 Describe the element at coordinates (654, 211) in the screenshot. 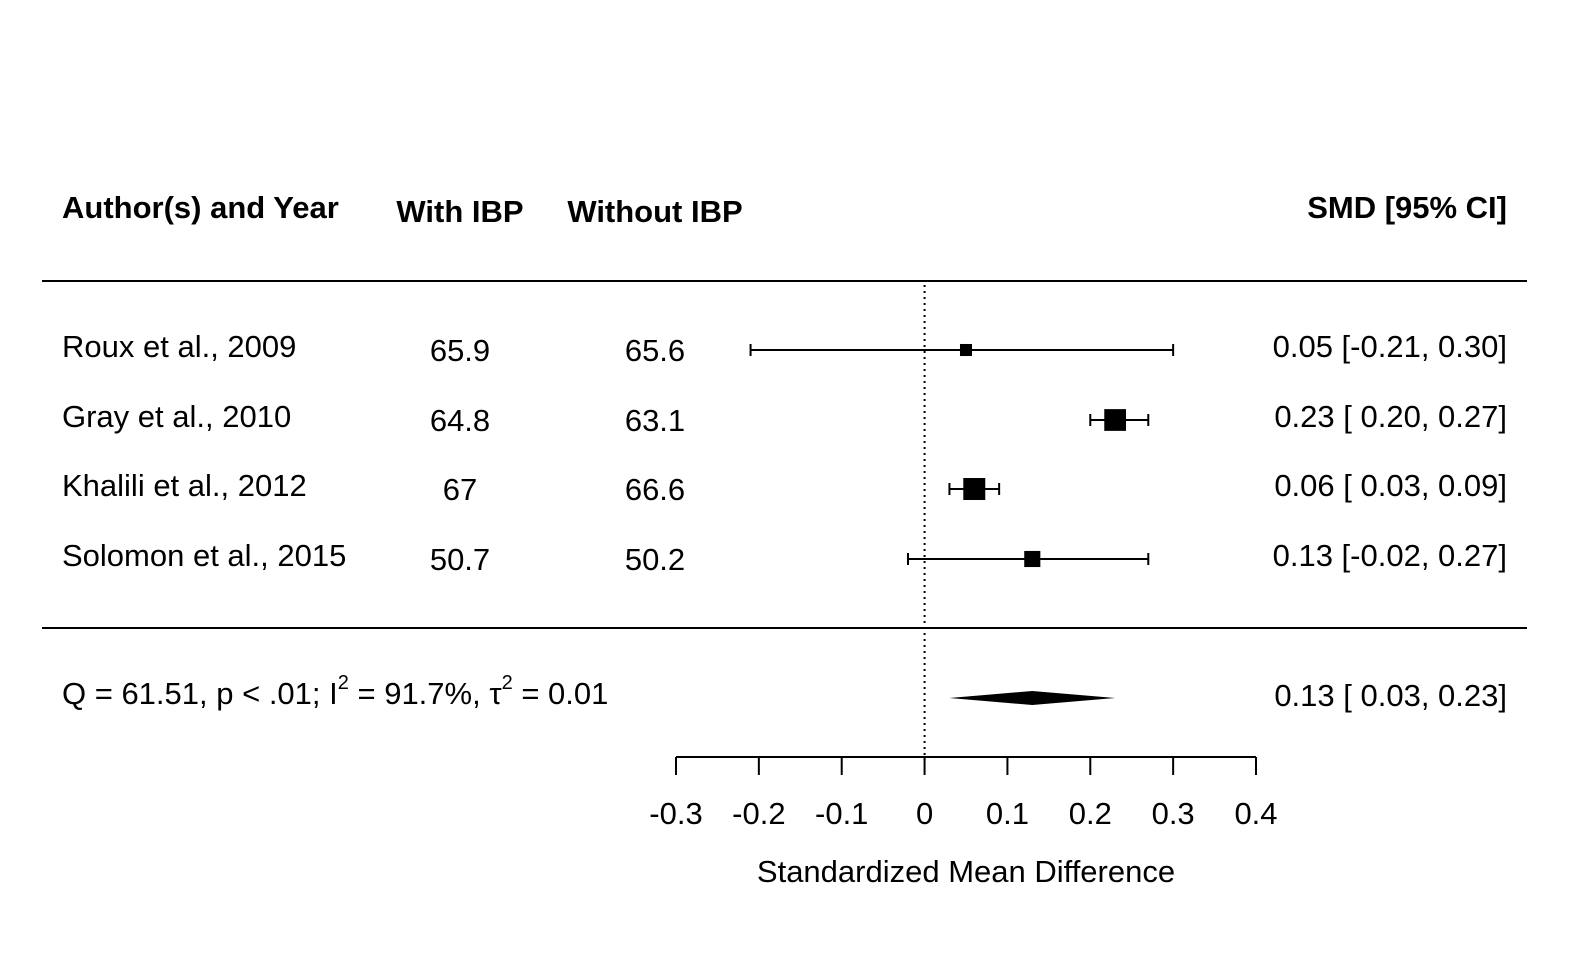

I see `header-without-ibp: Without IBP` at that location.